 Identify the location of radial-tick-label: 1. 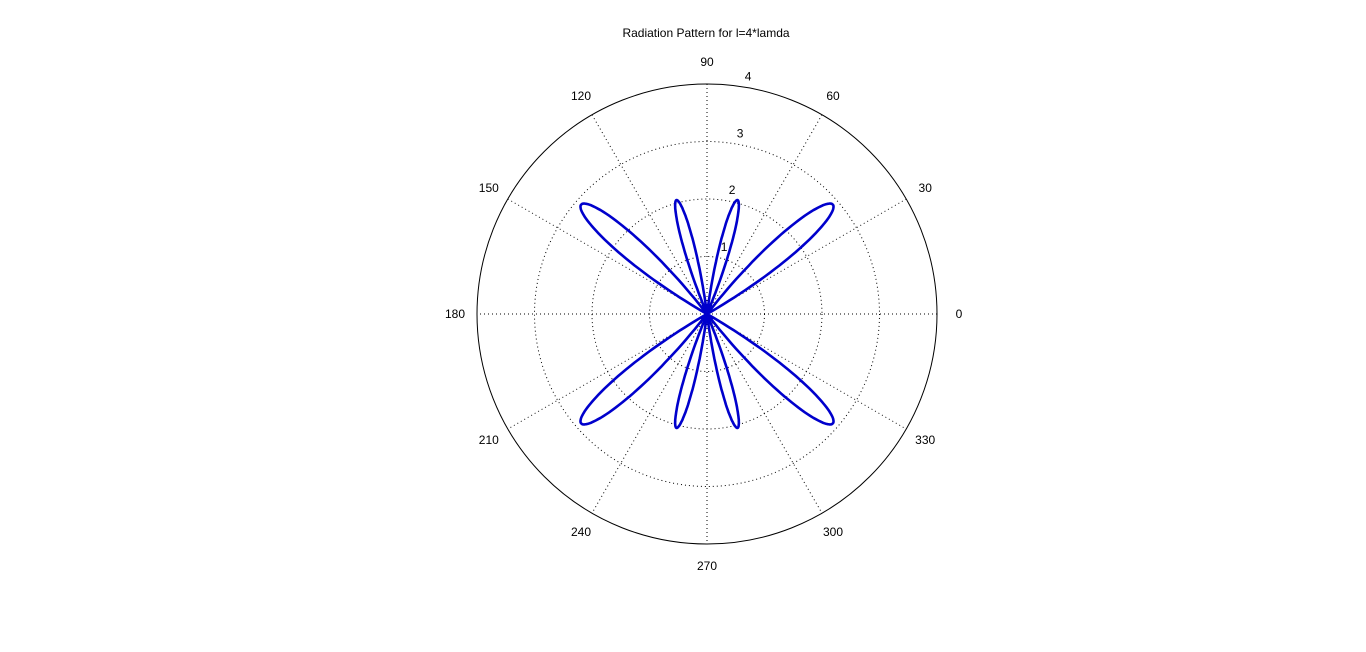
(724, 247).